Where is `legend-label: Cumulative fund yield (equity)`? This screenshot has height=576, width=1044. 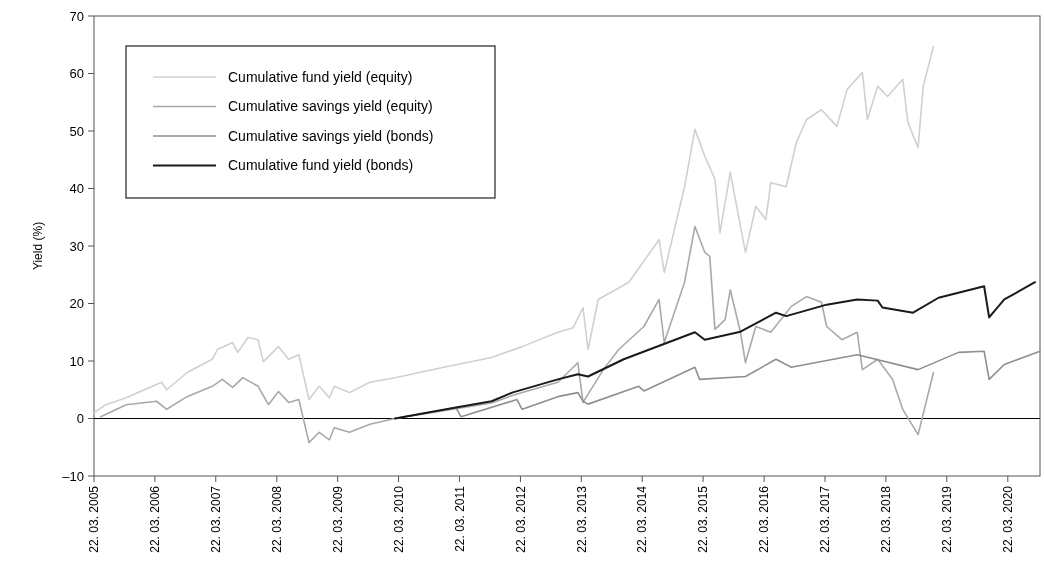
legend-label: Cumulative fund yield (equity) is located at coordinates (320, 76).